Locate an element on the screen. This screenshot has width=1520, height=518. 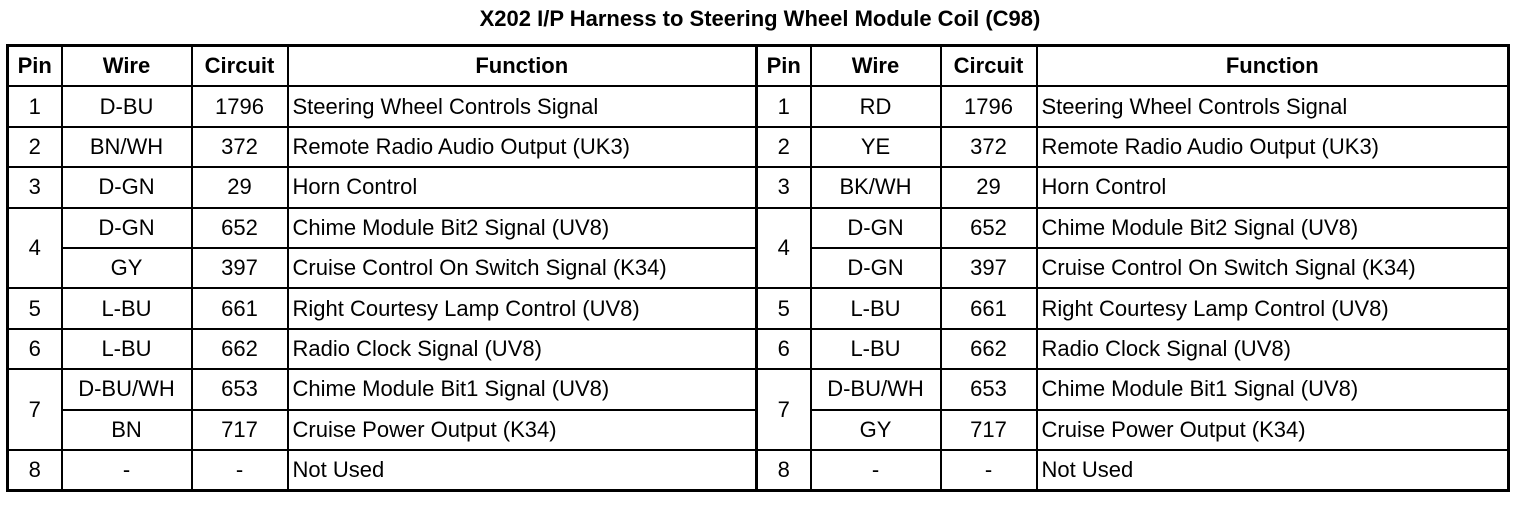
table-row: 8- - Not Used 8- - Not Used is located at coordinates (758, 470).